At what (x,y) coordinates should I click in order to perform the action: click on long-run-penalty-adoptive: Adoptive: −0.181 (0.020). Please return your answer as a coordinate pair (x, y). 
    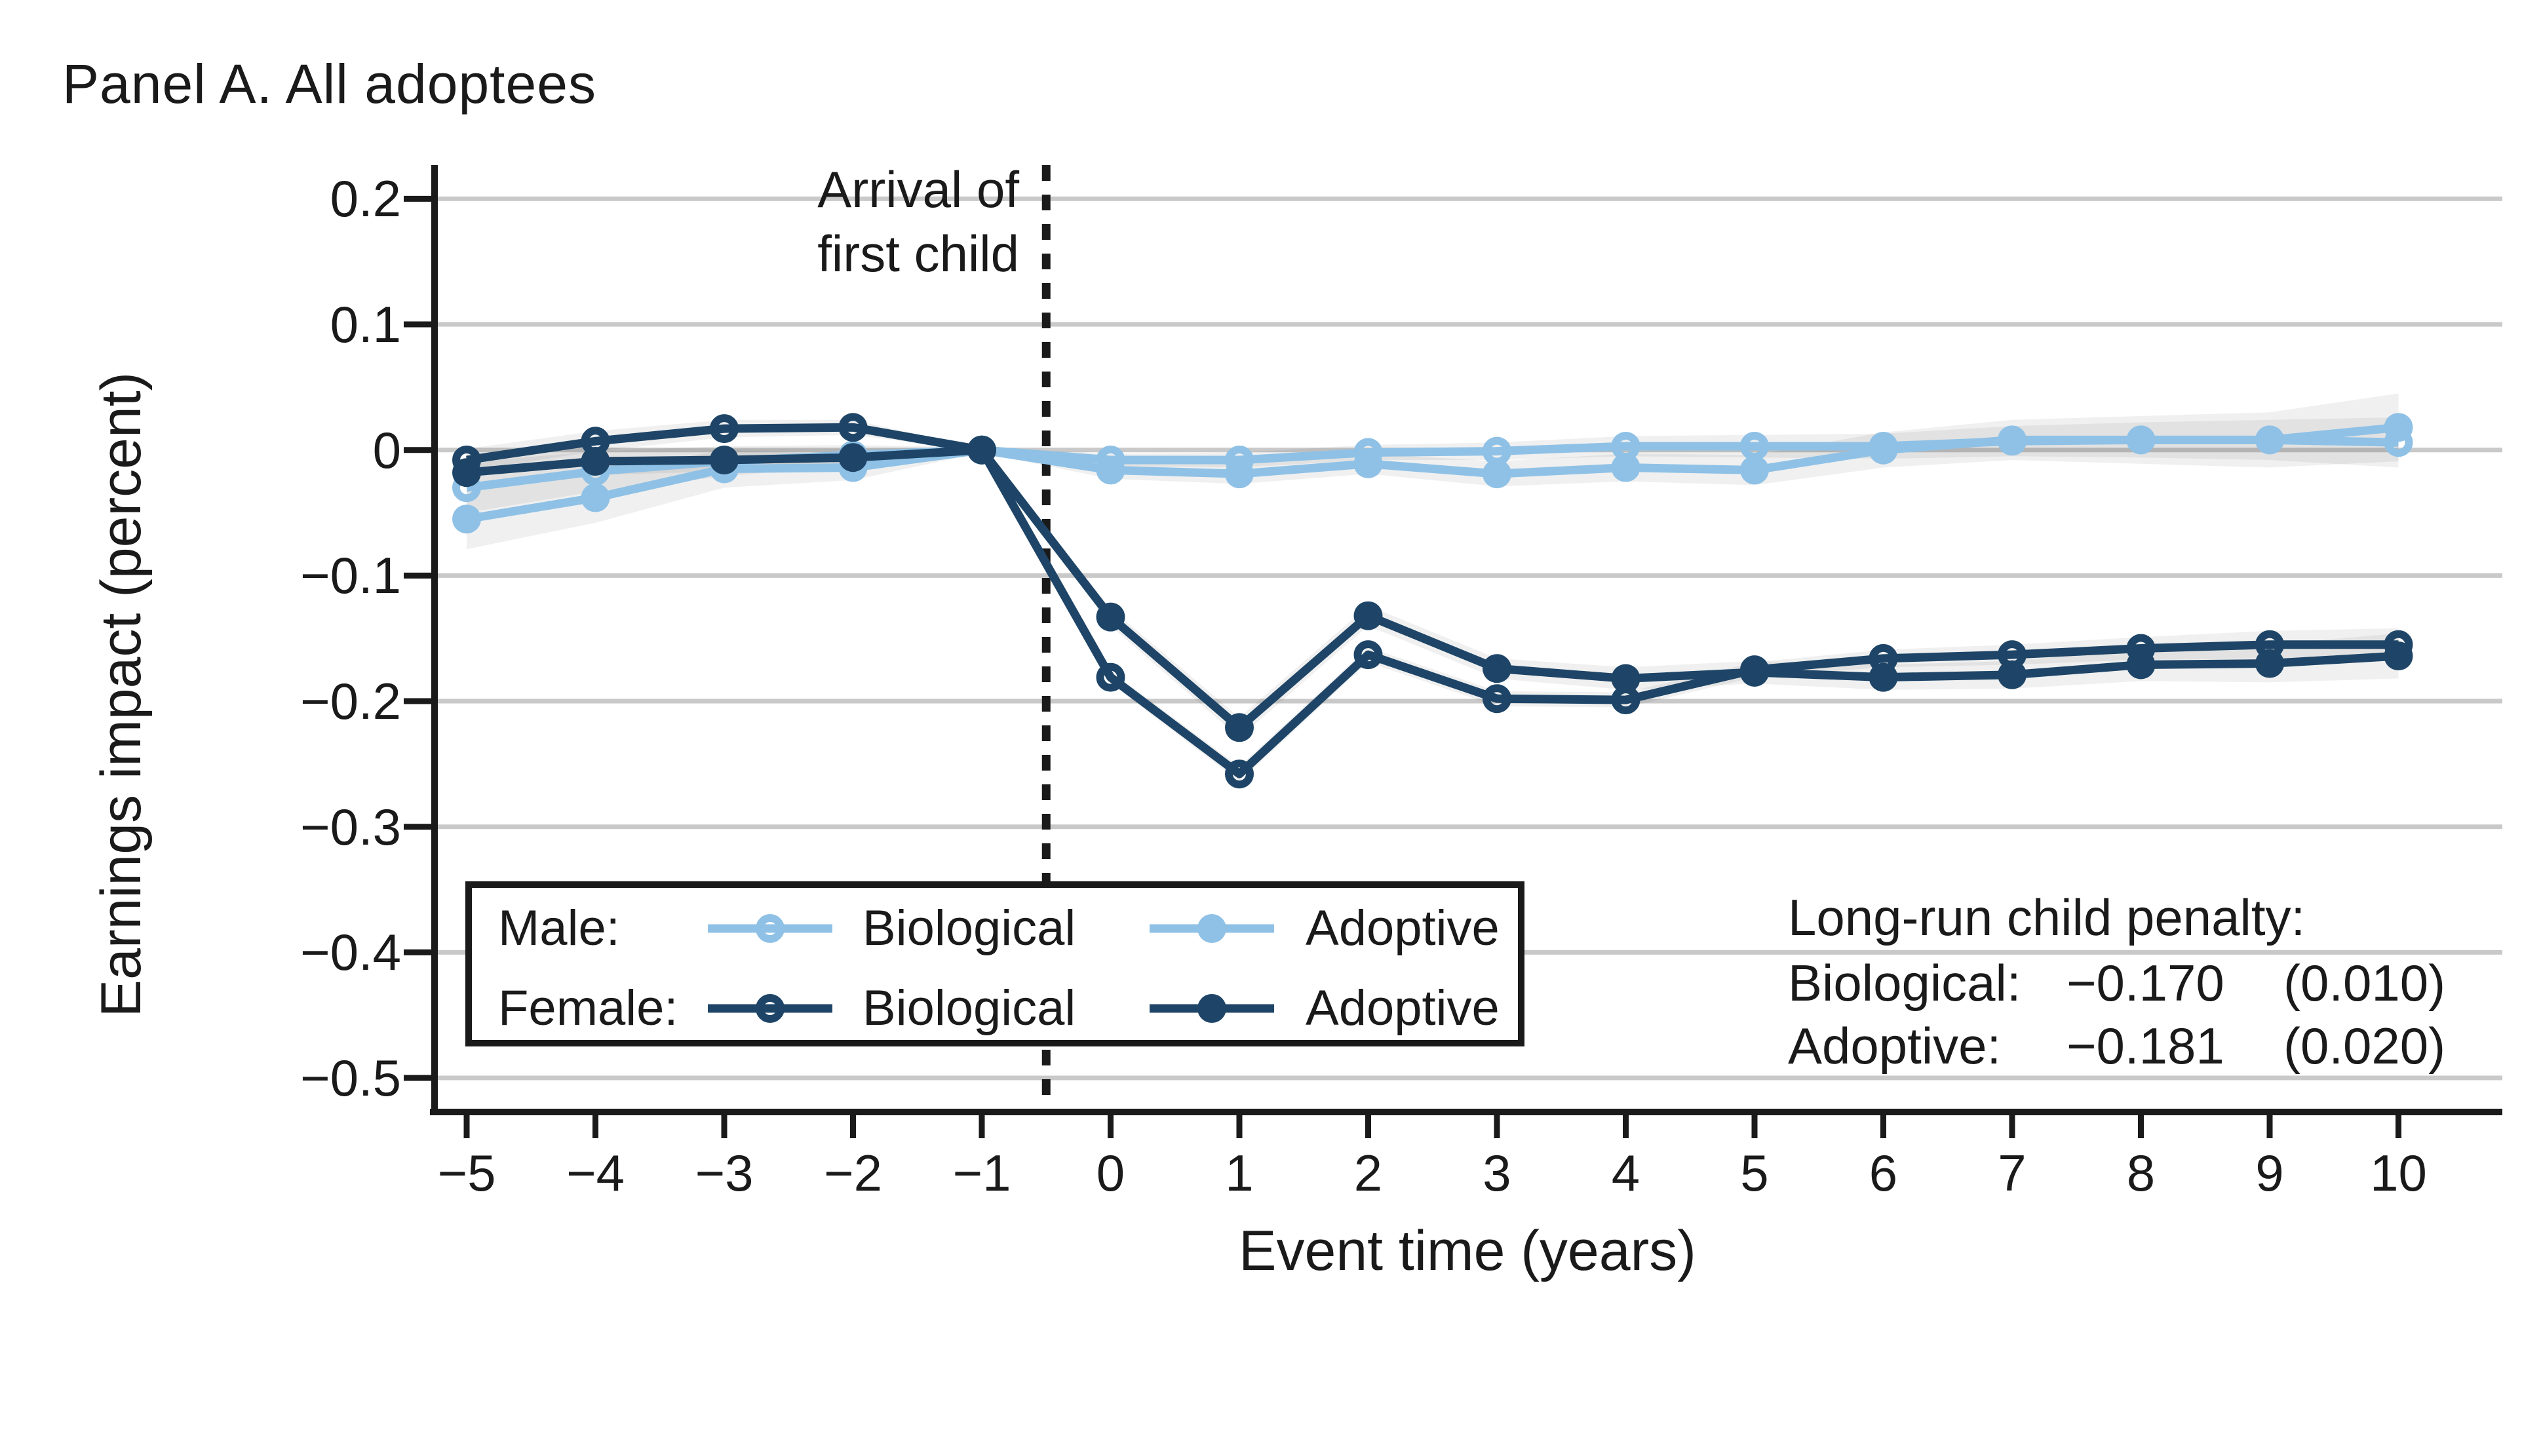
    Looking at the image, I should click on (2116, 1045).